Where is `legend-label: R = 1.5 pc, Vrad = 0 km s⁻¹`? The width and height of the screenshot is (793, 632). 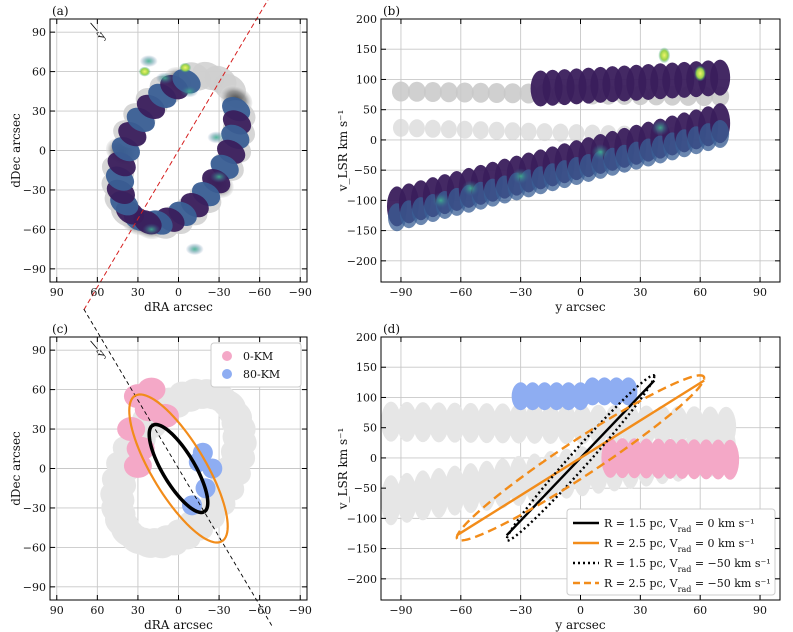
legend-label: R = 1.5 pc, Vrad = 0 km s⁻¹ is located at coordinates (679, 525).